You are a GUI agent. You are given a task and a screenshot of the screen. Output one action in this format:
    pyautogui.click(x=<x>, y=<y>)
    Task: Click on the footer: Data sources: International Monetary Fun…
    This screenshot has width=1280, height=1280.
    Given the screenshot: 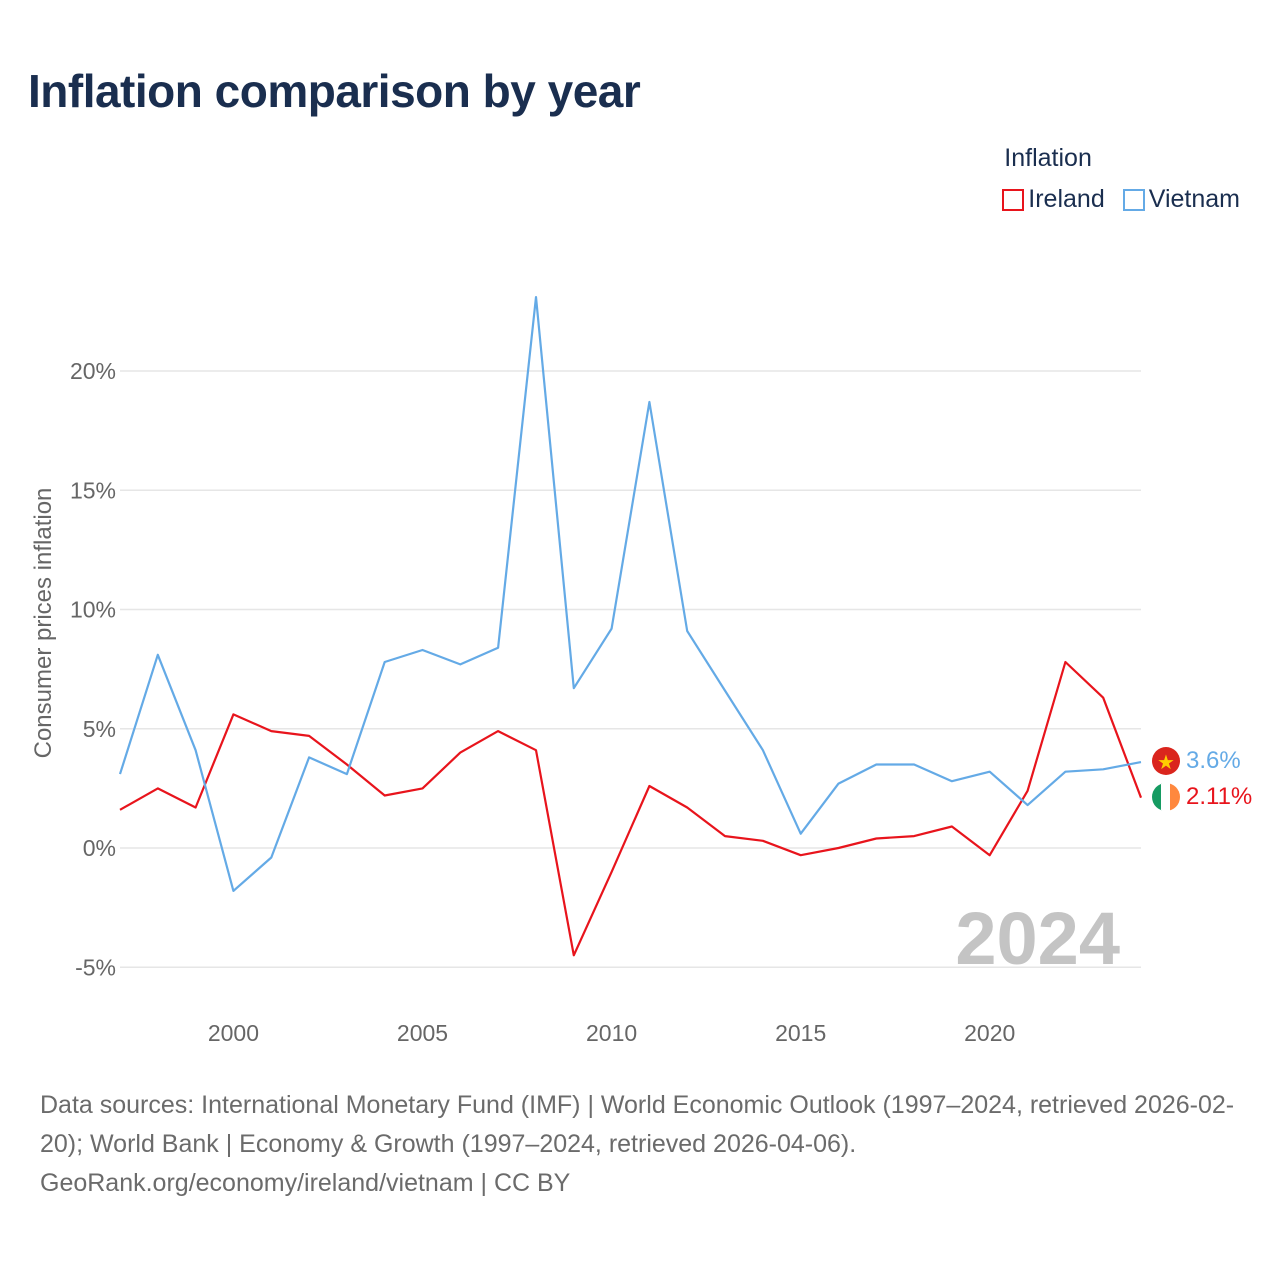 What is the action you would take?
    pyautogui.click(x=645, y=1144)
    